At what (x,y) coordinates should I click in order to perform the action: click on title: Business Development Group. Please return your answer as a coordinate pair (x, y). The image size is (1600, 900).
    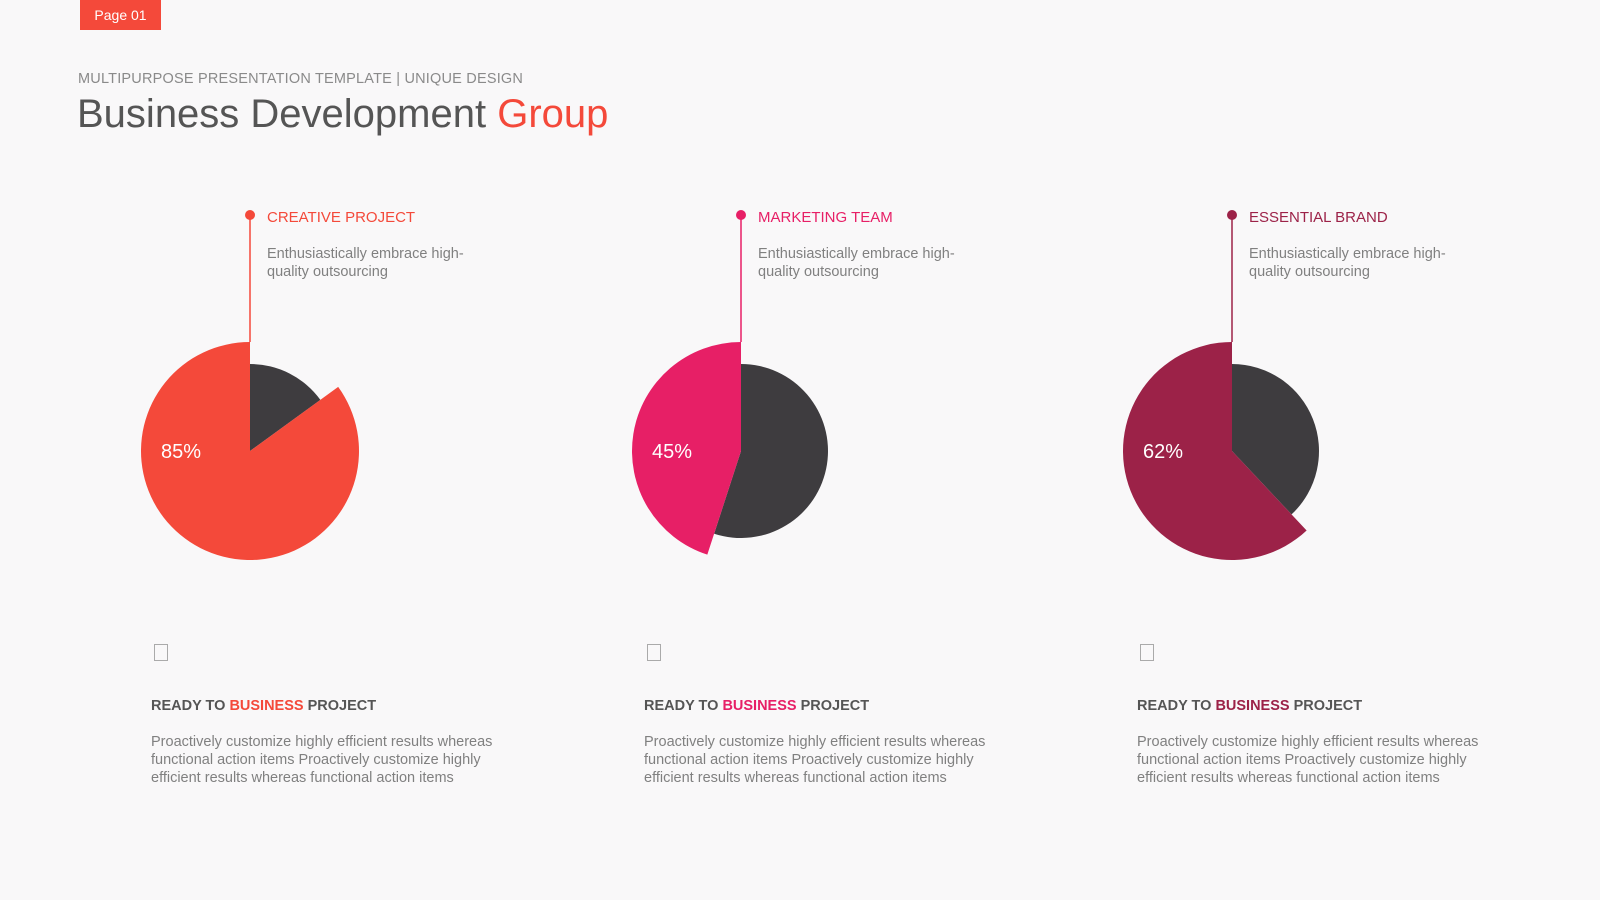
    Looking at the image, I should click on (342, 114).